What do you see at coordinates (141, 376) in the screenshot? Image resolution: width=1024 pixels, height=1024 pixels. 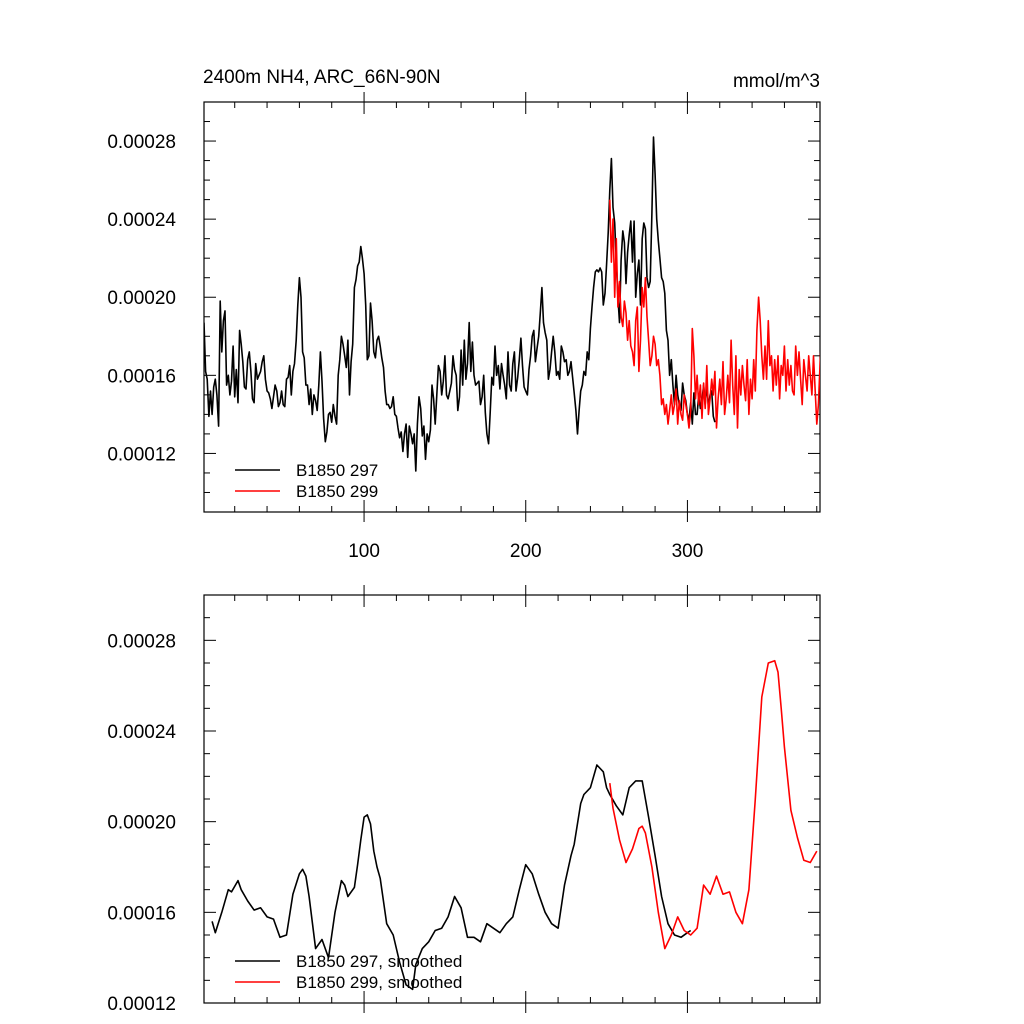 I see `top-y-tick-label: 0.00016` at bounding box center [141, 376].